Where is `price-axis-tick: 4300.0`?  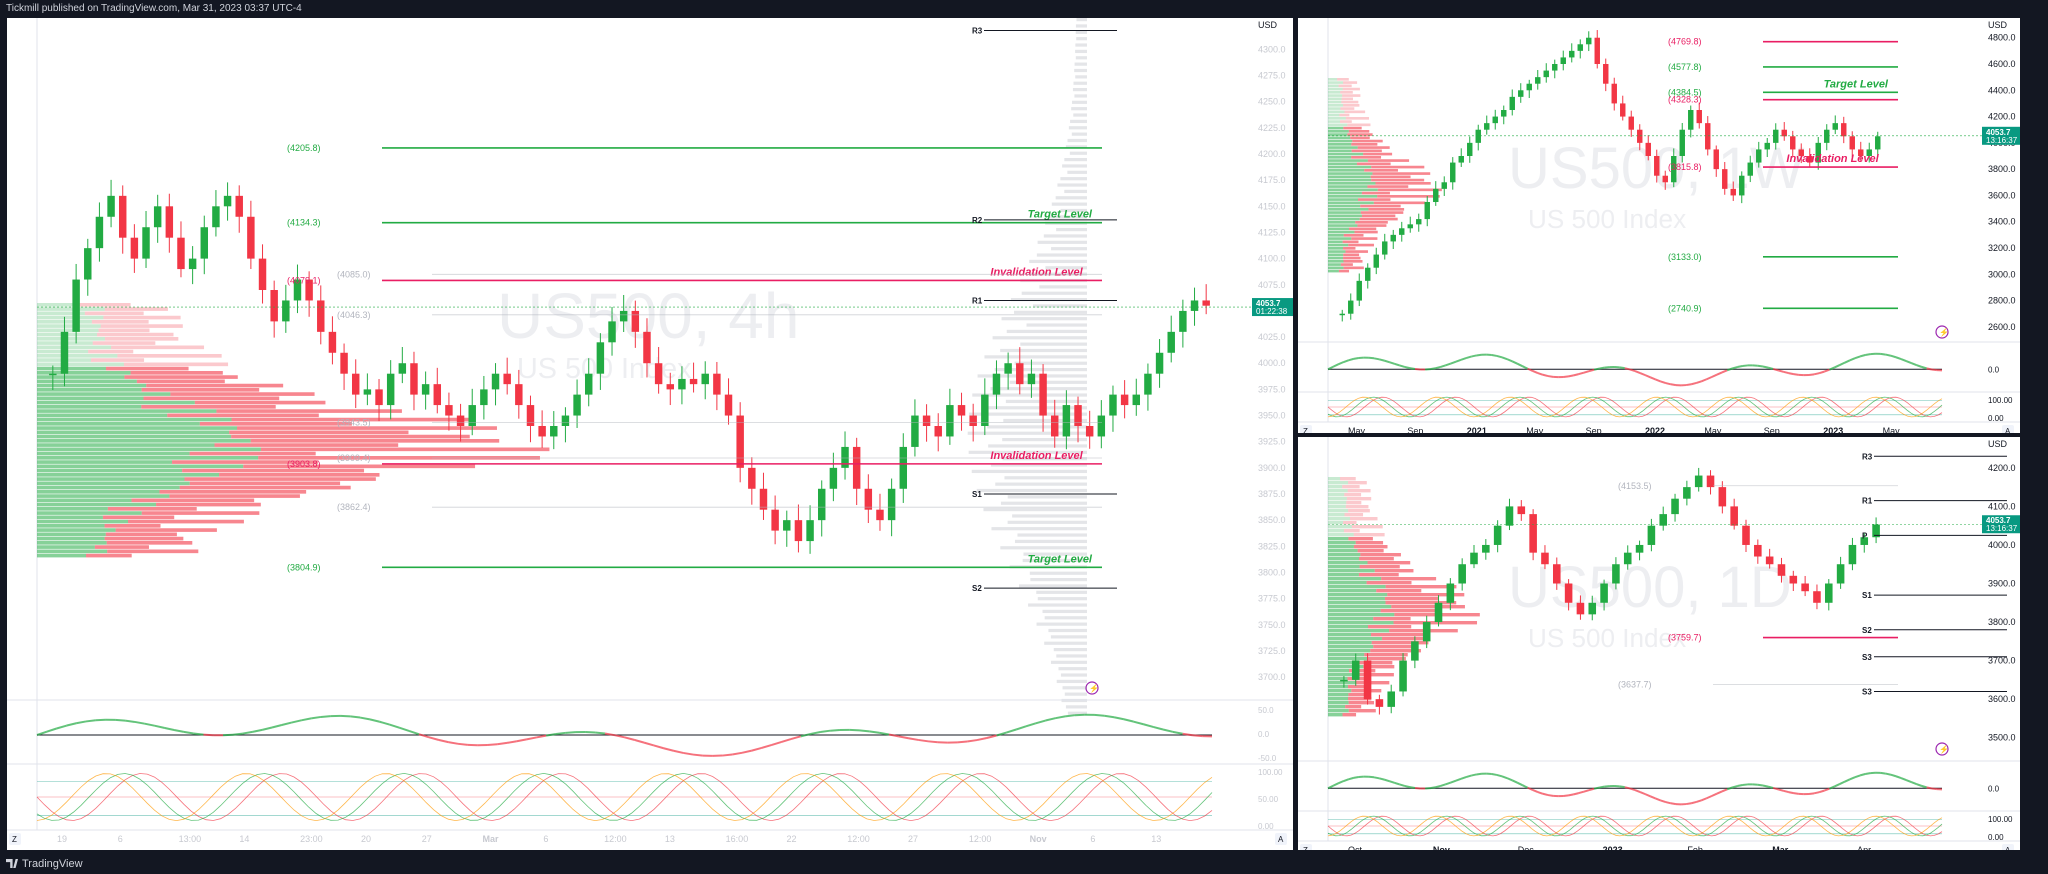
price-axis-tick: 4300.0 is located at coordinates (1272, 49).